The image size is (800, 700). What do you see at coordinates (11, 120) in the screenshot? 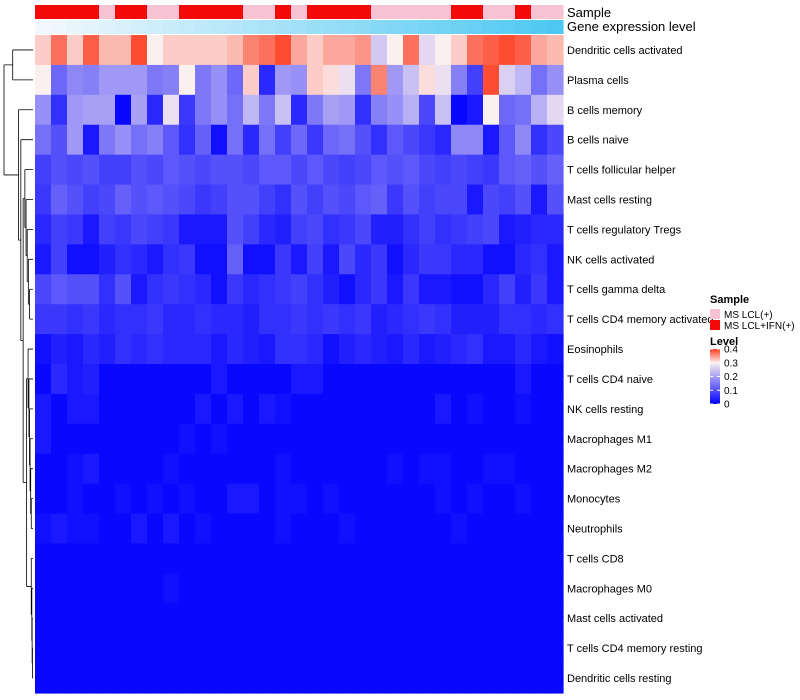
I see `dendrogram-branch` at bounding box center [11, 120].